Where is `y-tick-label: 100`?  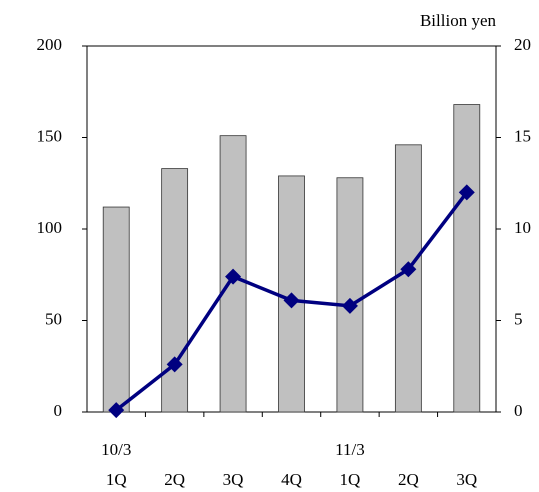
y-tick-label: 100 is located at coordinates (50, 227).